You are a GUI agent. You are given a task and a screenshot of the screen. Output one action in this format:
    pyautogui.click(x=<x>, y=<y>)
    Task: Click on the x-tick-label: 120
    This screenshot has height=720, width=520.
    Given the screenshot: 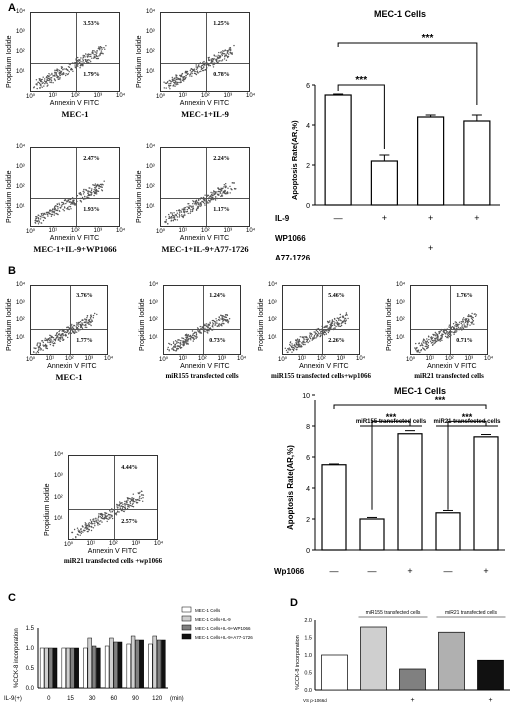 What is the action you would take?
    pyautogui.click(x=157, y=699)
    